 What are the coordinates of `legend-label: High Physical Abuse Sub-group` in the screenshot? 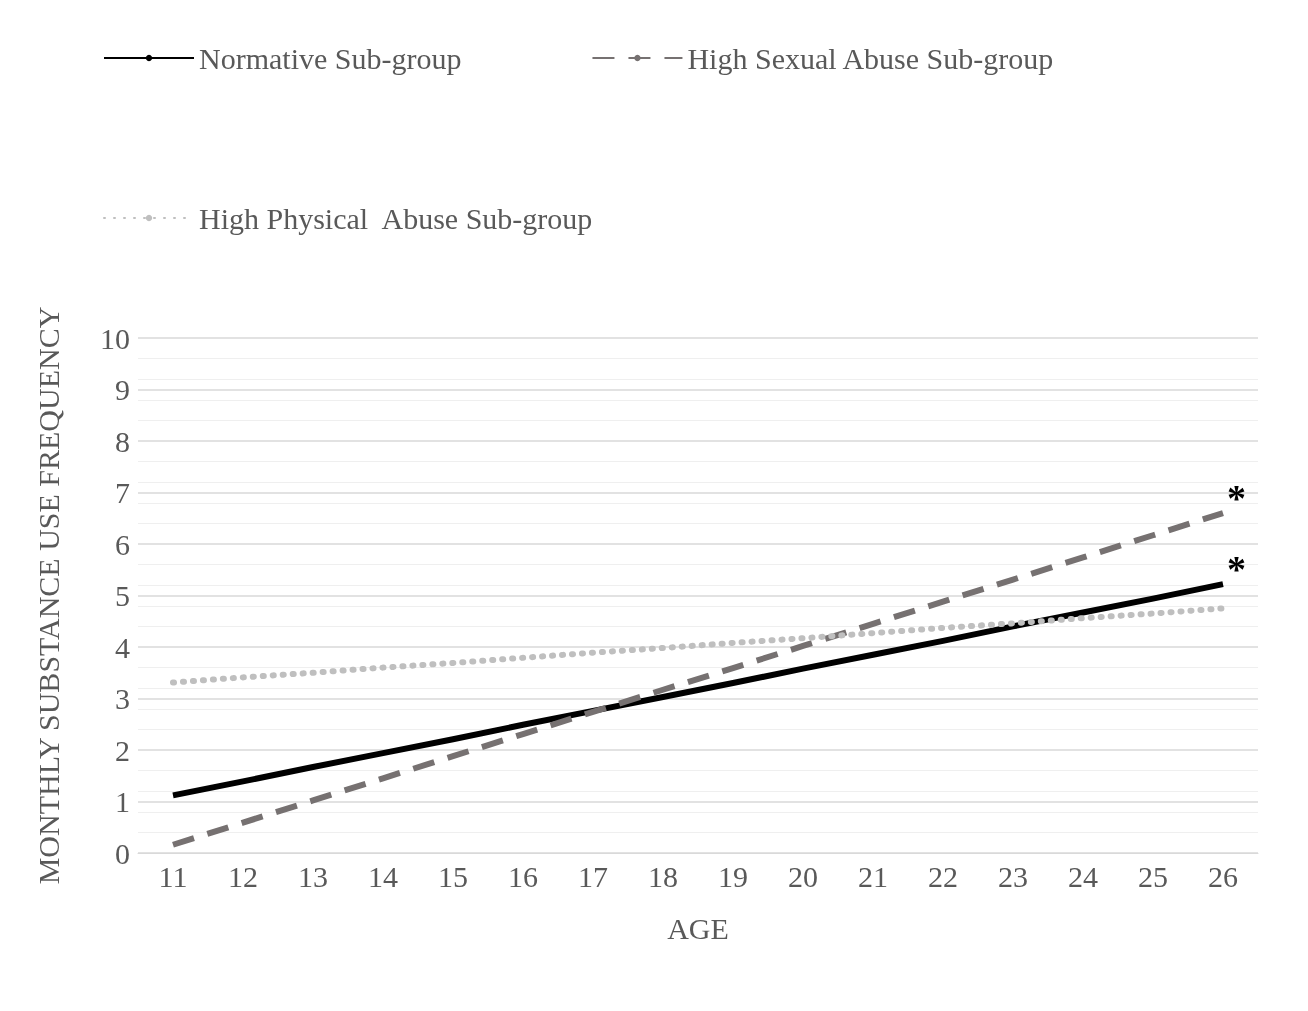 It's located at (396, 218).